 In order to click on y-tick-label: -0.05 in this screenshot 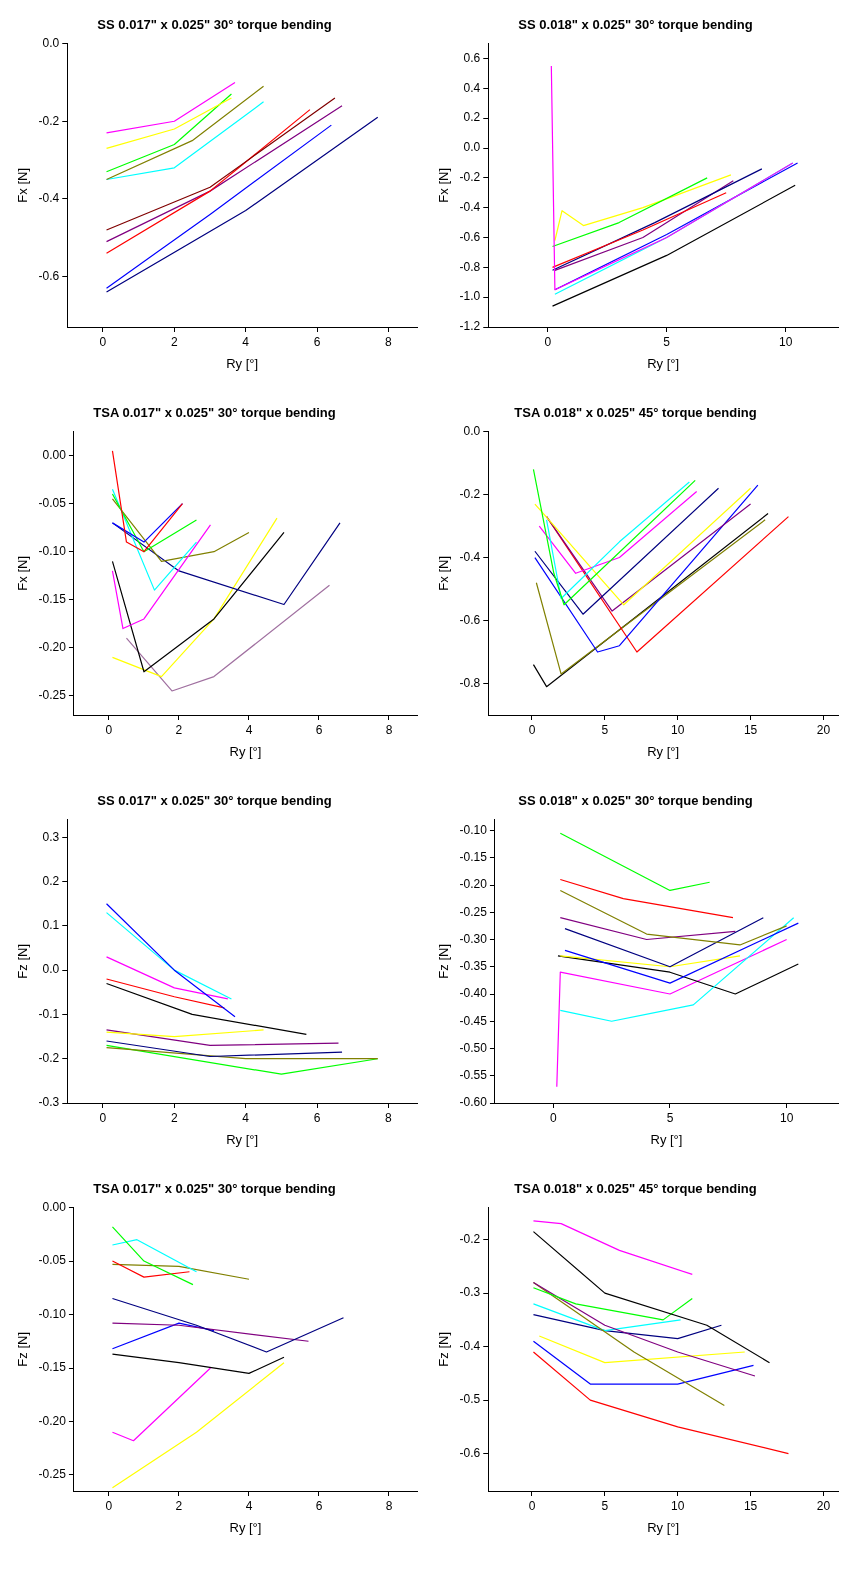, I will do `click(52, 1260)`.